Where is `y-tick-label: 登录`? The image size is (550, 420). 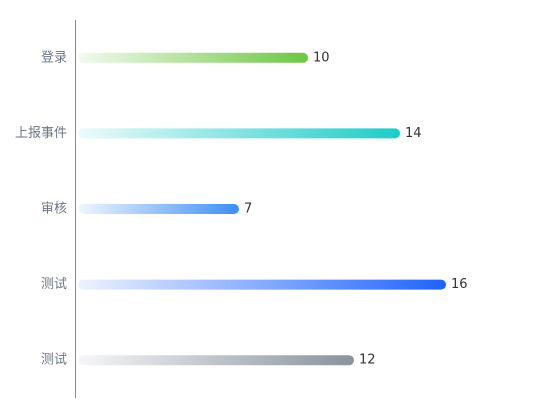
y-tick-label: 登录 is located at coordinates (54, 57).